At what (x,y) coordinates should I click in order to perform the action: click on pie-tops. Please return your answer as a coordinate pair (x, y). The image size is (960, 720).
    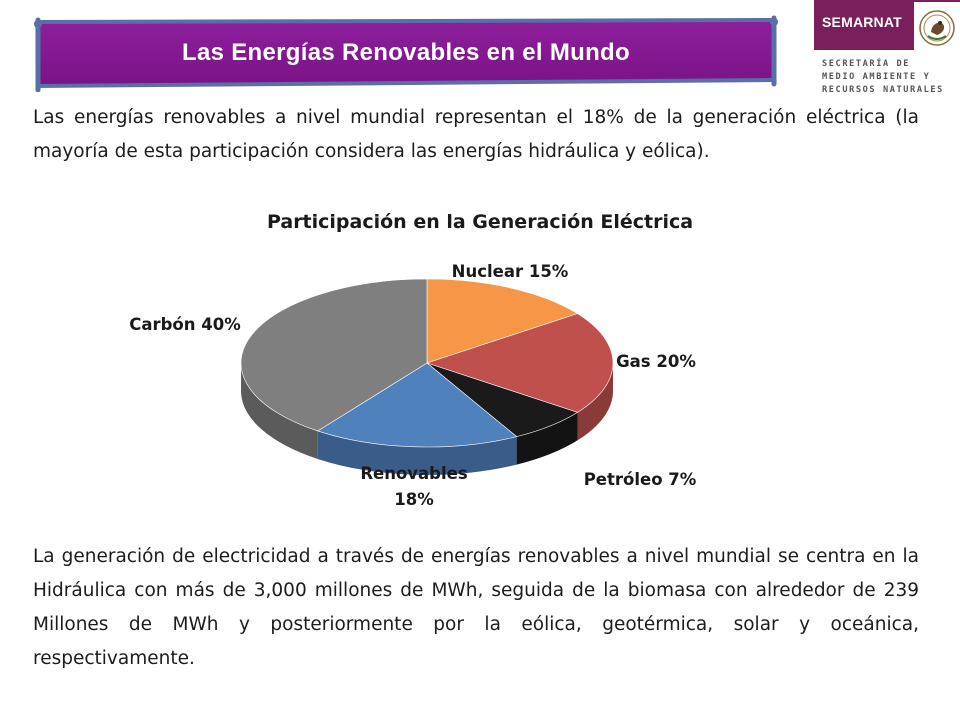
    Looking at the image, I should click on (427, 363).